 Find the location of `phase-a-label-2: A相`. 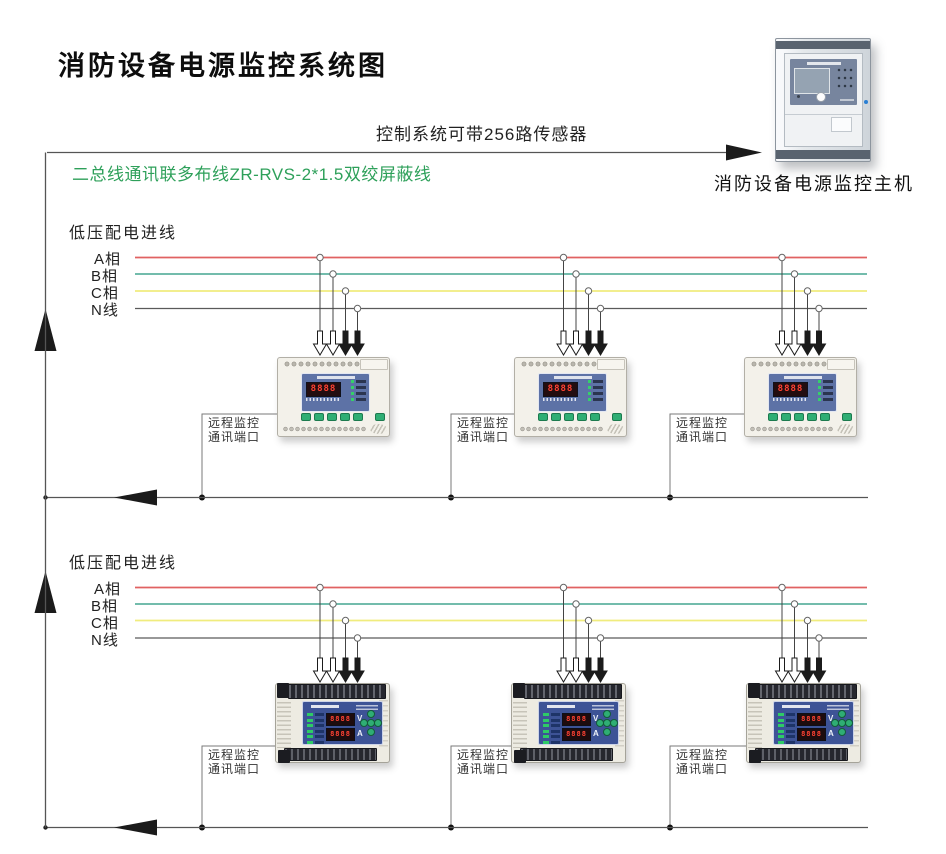

phase-a-label-2: A相 is located at coordinates (108, 589).